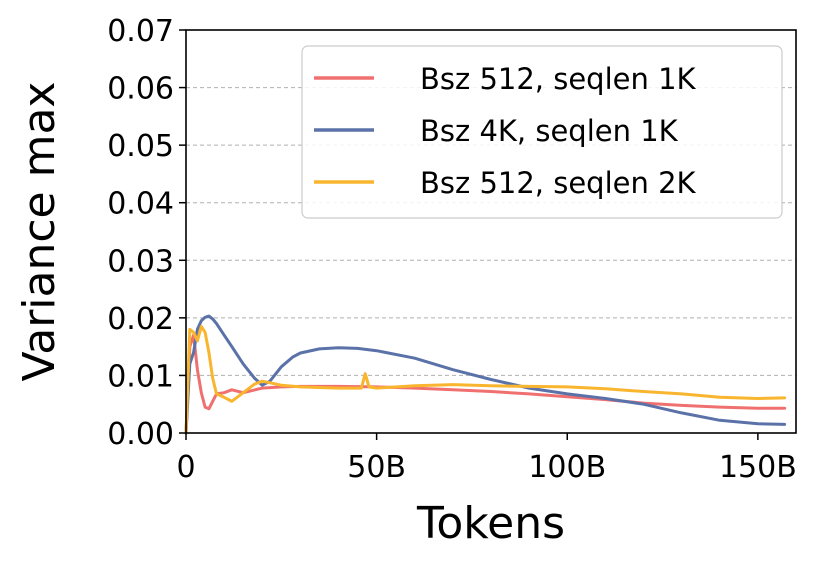 The image size is (831, 564). What do you see at coordinates (39, 232) in the screenshot?
I see `y-axis-title: Variance max` at bounding box center [39, 232].